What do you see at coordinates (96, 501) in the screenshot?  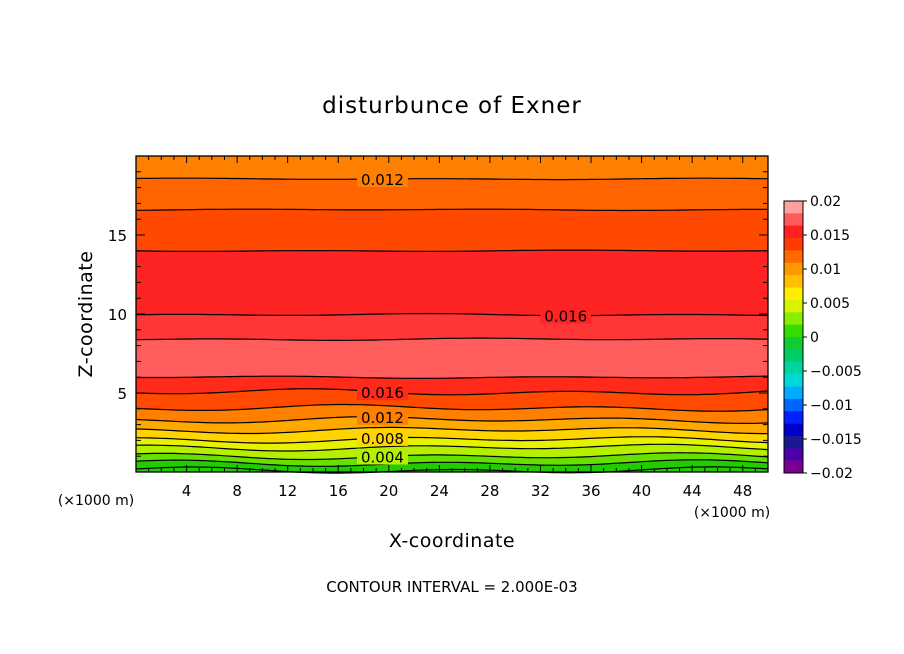 I see `x-unit-label-left: (×1000 m)` at bounding box center [96, 501].